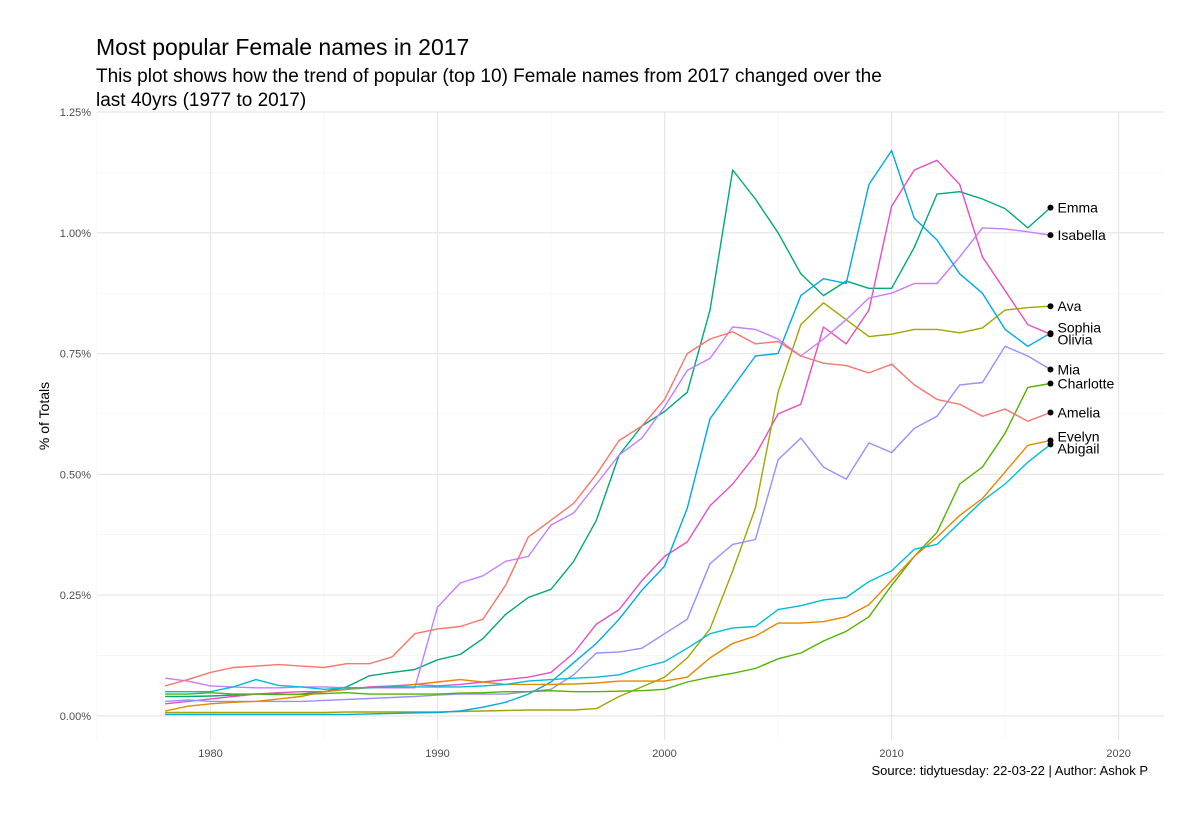 This screenshot has width=1200, height=816. What do you see at coordinates (75, 113) in the screenshot?
I see `y-tick-label: 1.25%` at bounding box center [75, 113].